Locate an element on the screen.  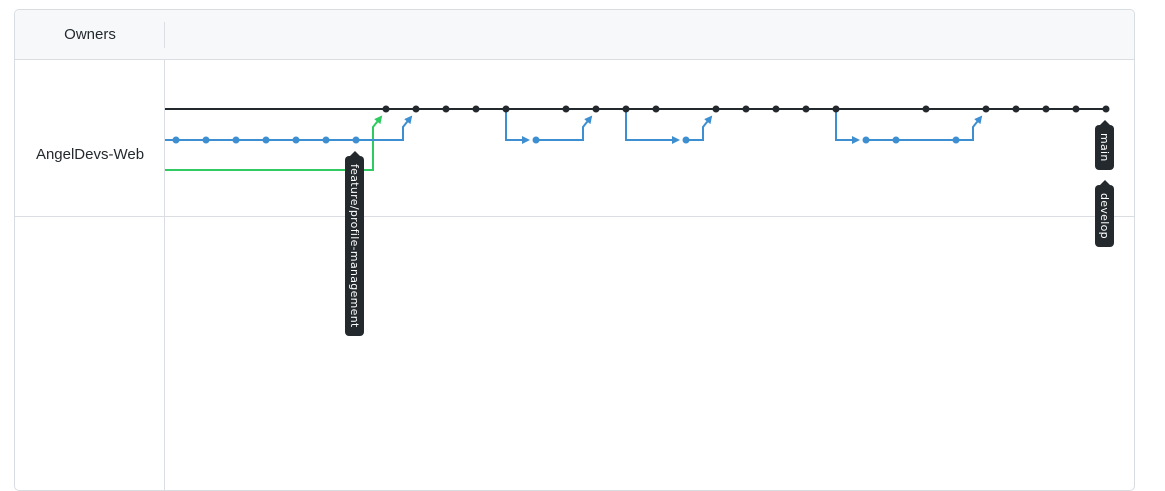
develop-branch-line is located at coordinates (289, 128).